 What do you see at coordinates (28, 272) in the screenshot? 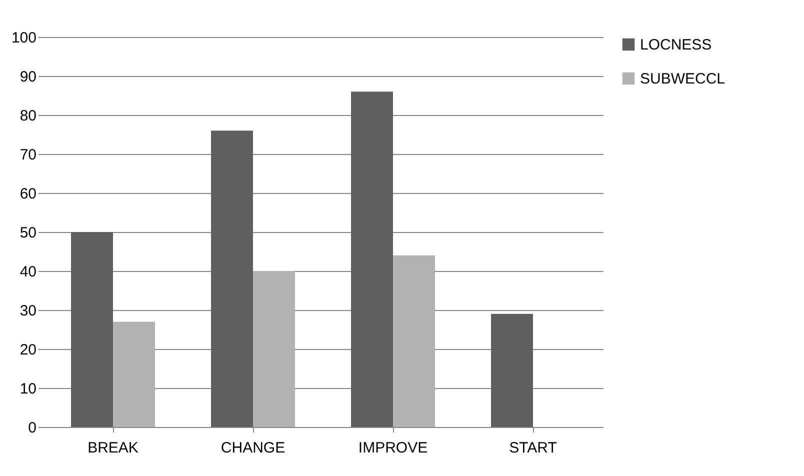
I see `y-tick-label: 40` at bounding box center [28, 272].